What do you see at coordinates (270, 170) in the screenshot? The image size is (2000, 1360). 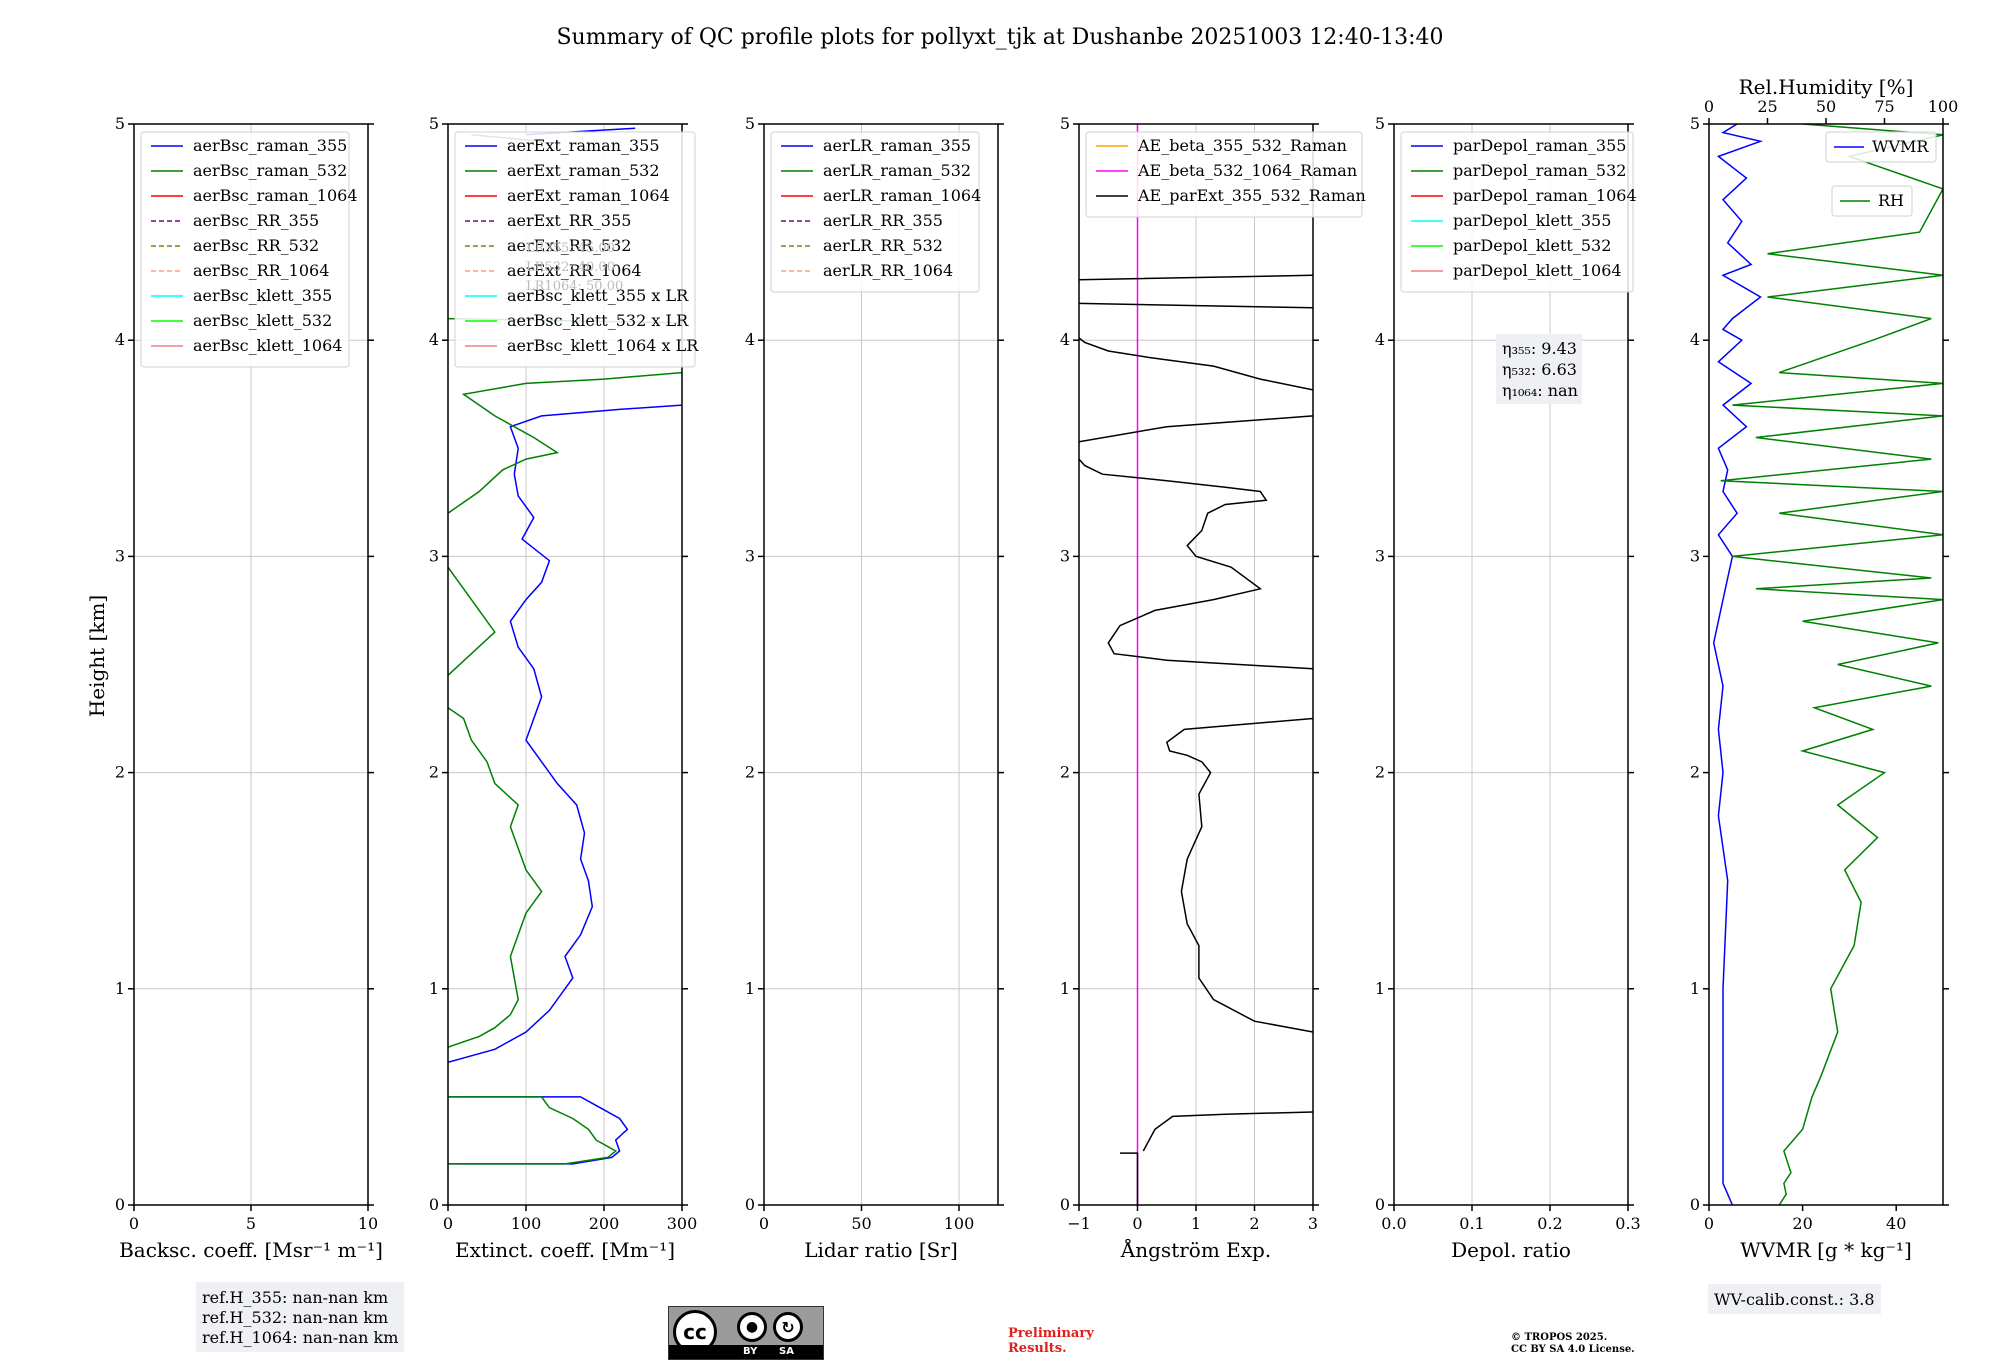 I see `legend-label: aerBsc_raman_532` at bounding box center [270, 170].